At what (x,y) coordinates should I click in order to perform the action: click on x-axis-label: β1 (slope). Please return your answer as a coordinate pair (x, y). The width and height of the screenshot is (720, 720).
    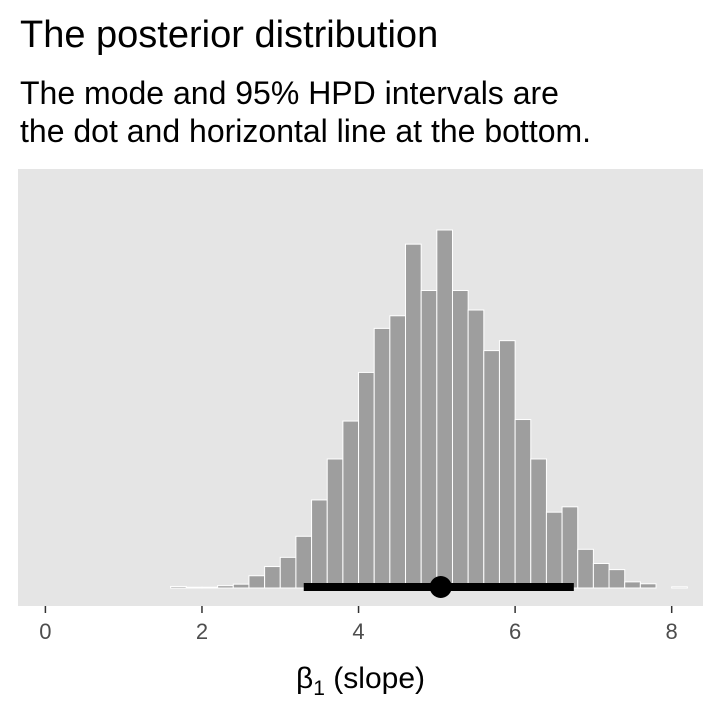
    Looking at the image, I should click on (360, 681).